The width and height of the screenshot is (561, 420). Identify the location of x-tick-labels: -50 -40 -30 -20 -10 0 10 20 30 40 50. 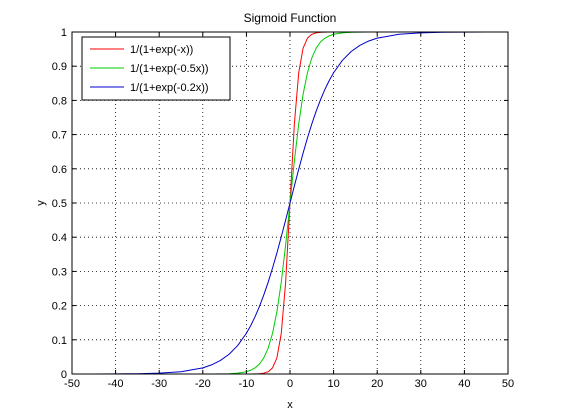
(289, 384).